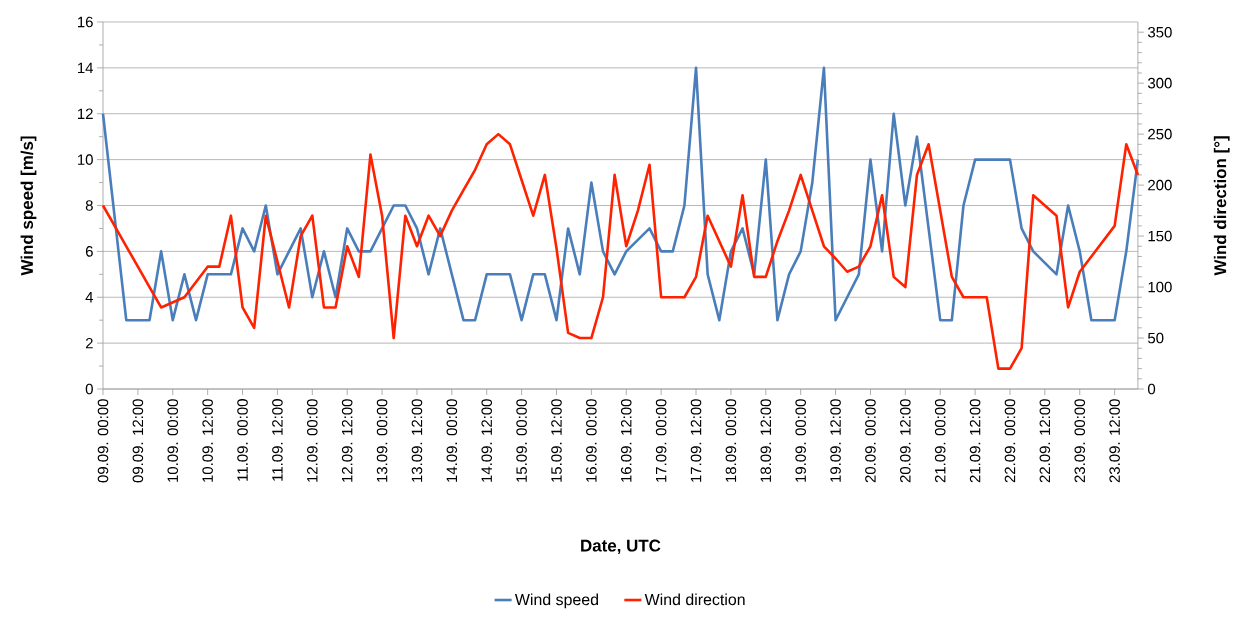  I want to click on x-tick-label: 22.09. 00:00, so click(1010, 441).